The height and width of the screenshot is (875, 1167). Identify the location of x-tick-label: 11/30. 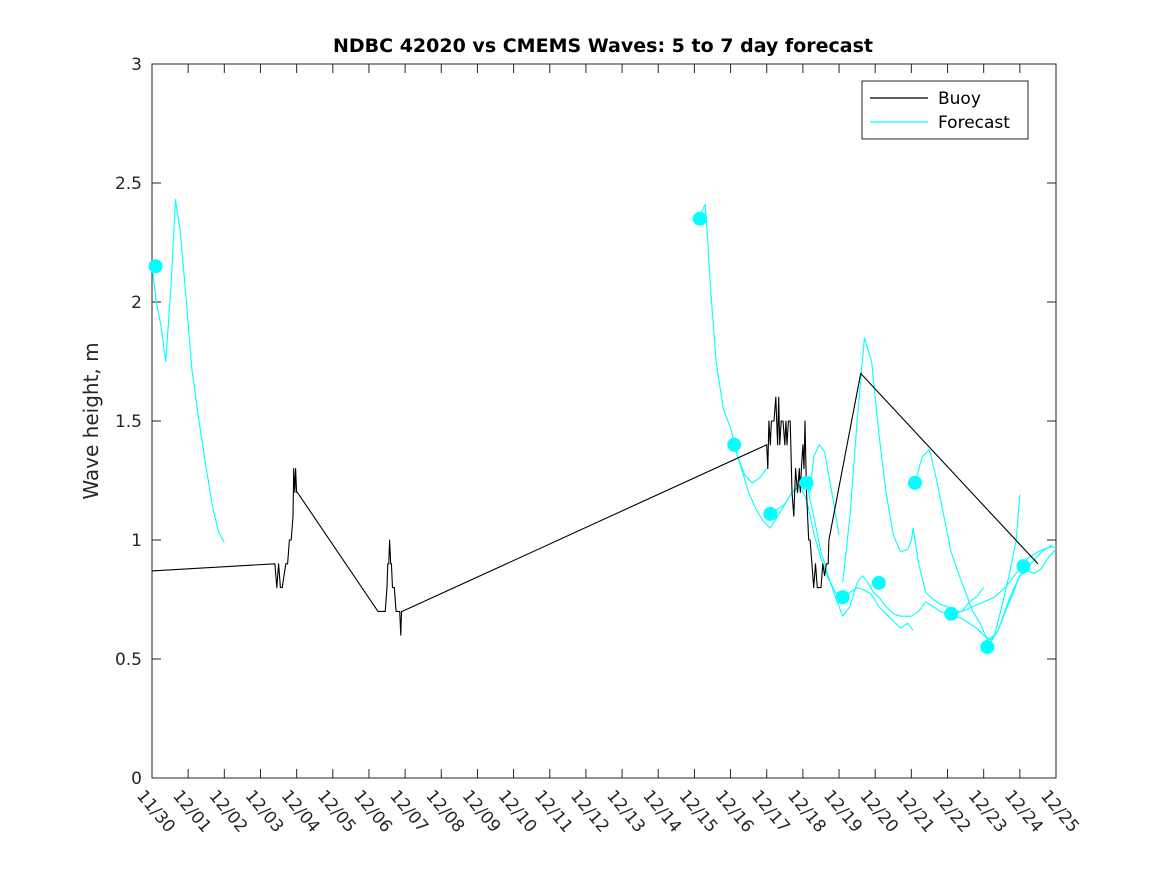
(155, 811).